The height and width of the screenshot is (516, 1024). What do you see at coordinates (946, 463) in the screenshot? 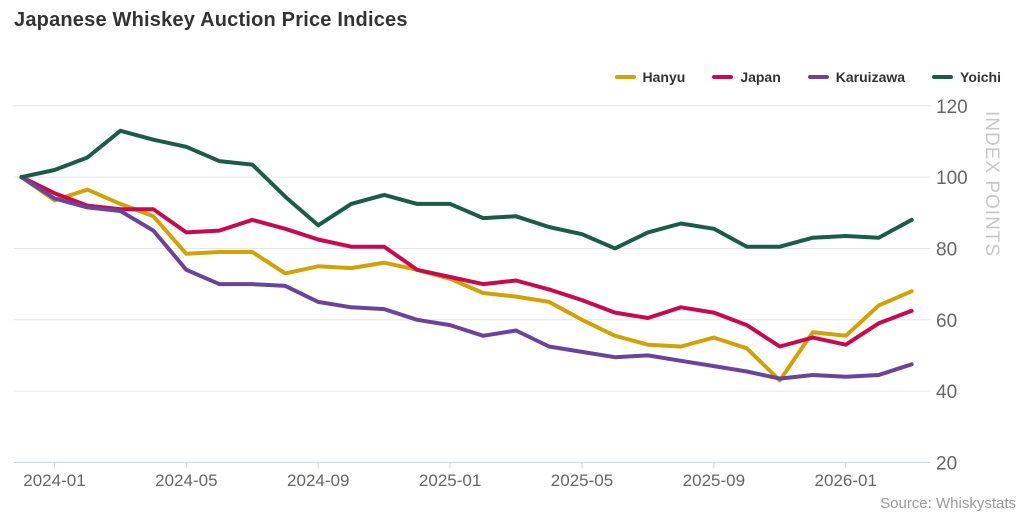
I see `y-tick-label: 20` at bounding box center [946, 463].